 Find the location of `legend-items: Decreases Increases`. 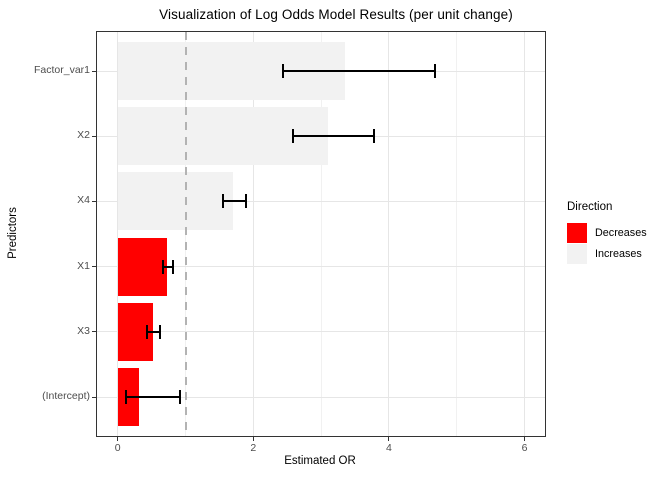

legend-items: Decreases Increases is located at coordinates (607, 243).